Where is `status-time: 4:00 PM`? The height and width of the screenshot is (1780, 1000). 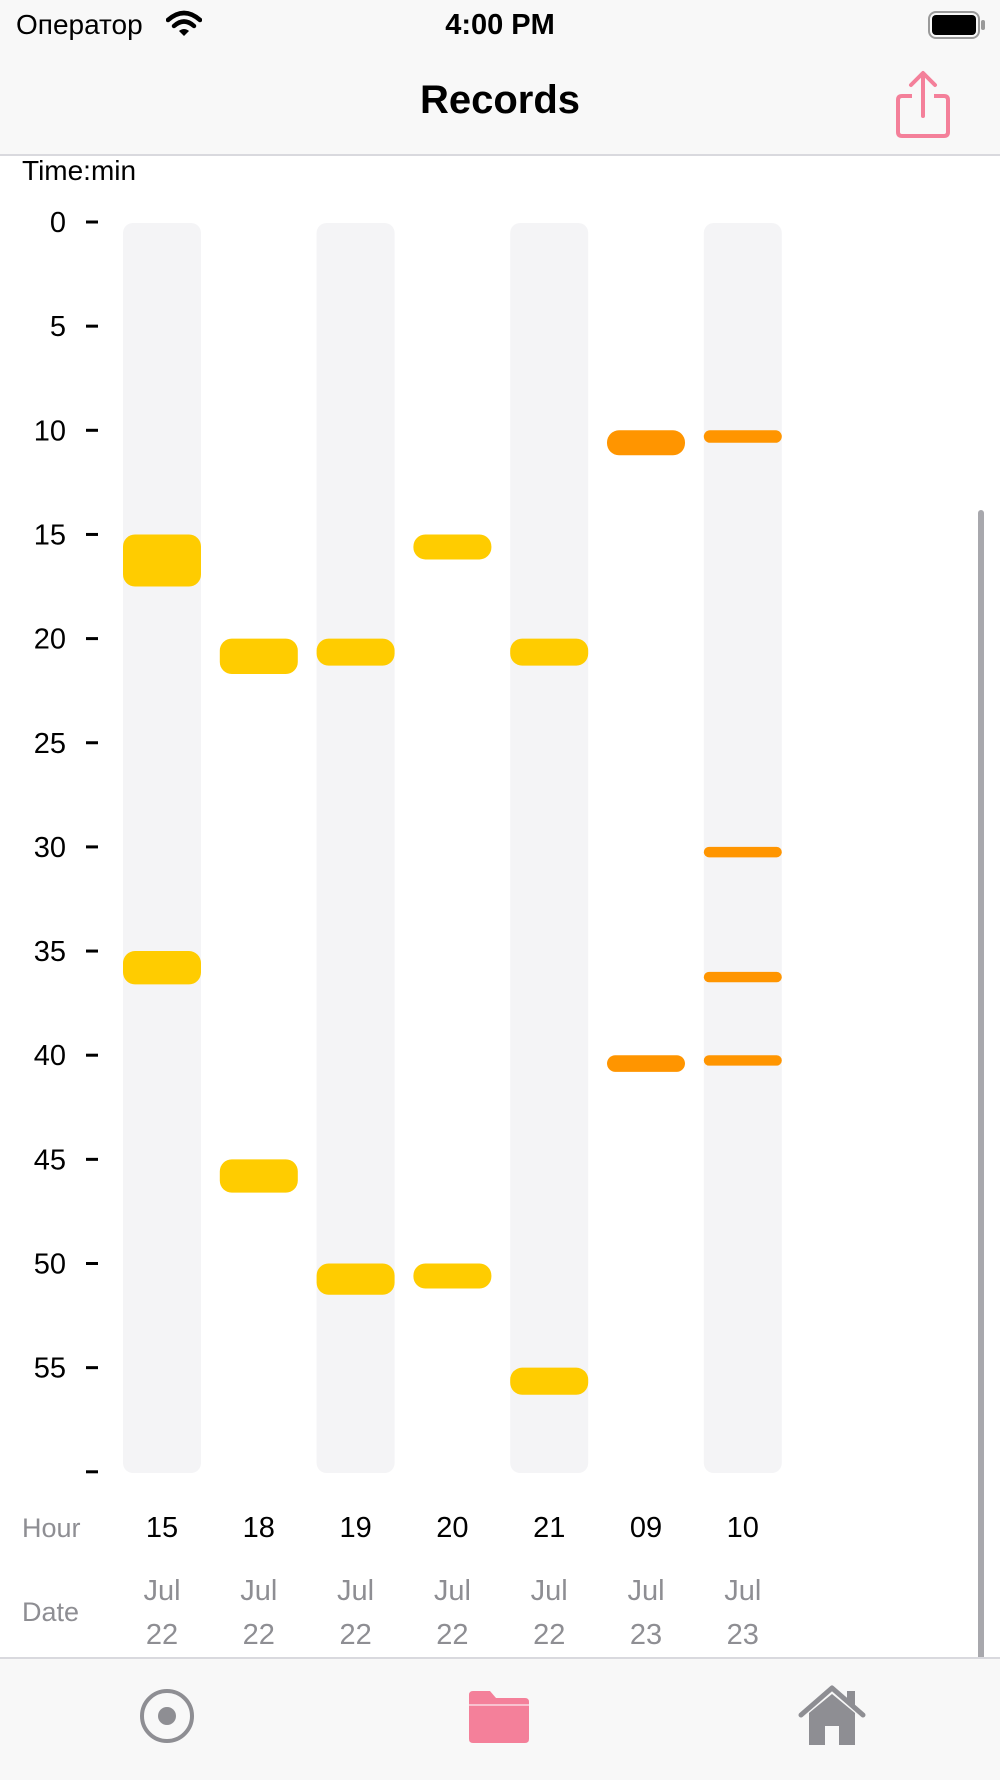
status-time: 4:00 PM is located at coordinates (500, 25).